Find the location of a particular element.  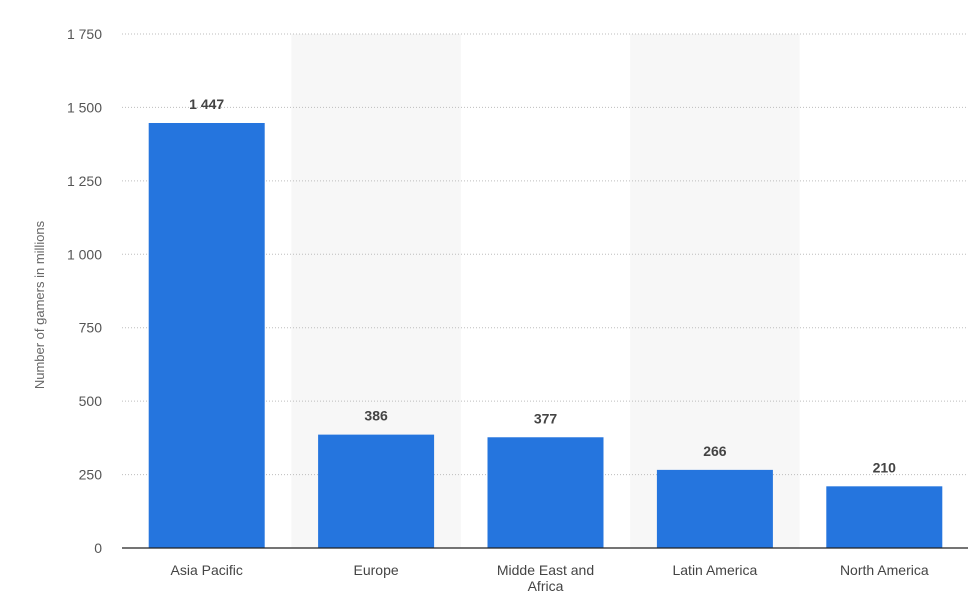

y-tick-label: 1 000 is located at coordinates (84, 254).